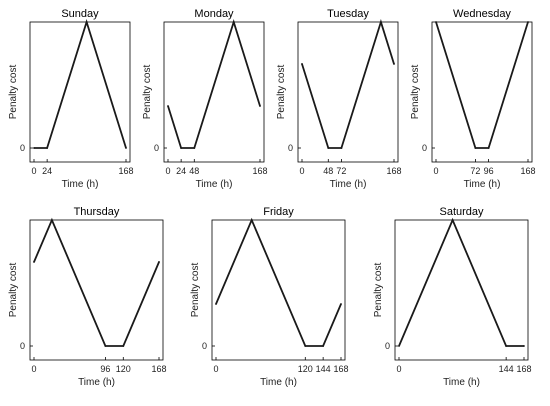 The width and height of the screenshot is (550, 406). I want to click on subplot-monday: Monday 0 24 48 168 0 Time (h) Penalty cost, so click(205, 99).